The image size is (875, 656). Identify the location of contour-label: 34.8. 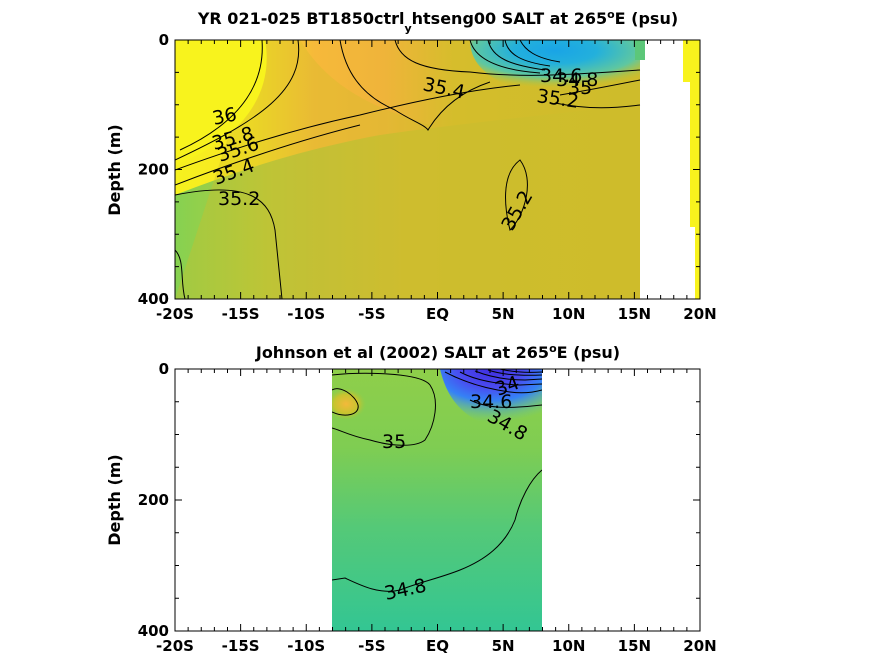
(577, 80).